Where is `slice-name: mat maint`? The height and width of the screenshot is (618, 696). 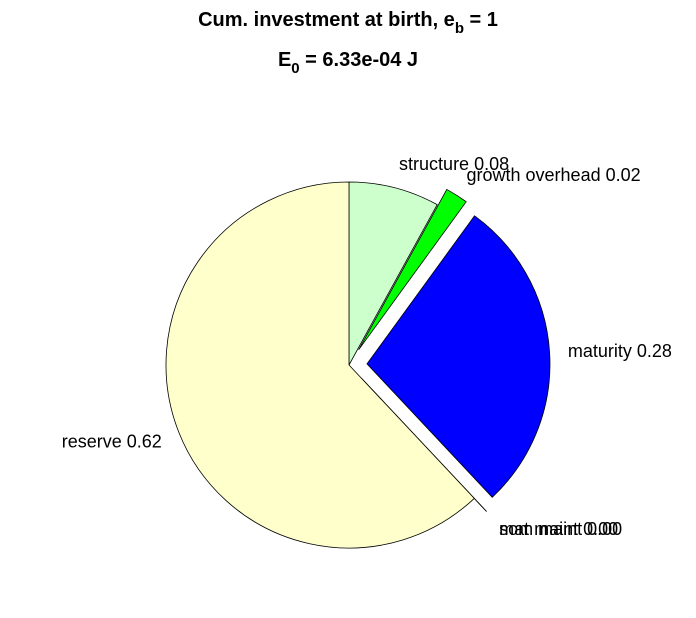
slice-name: mat maint is located at coordinates (538, 529).